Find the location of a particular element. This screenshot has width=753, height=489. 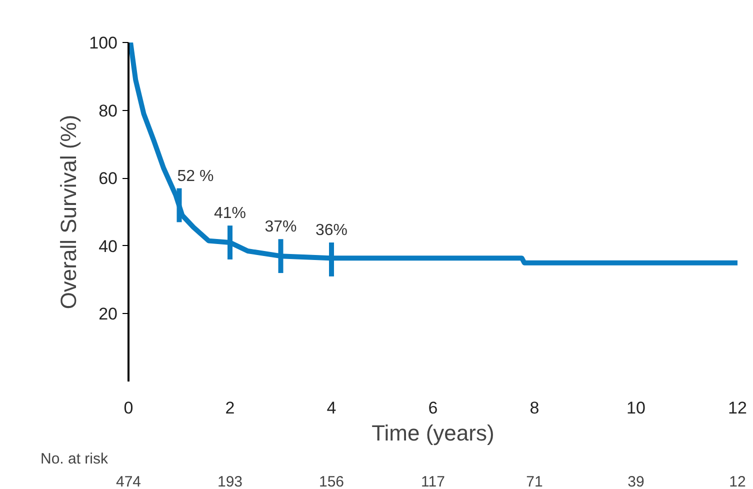

text: 193 is located at coordinates (230, 481).